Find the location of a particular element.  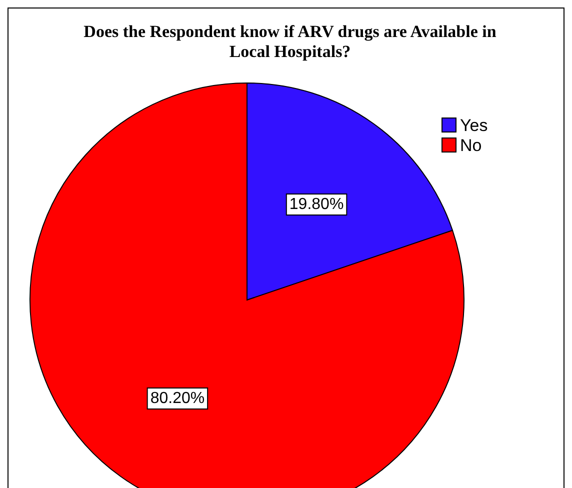

data-label: 19.80% is located at coordinates (316, 205).